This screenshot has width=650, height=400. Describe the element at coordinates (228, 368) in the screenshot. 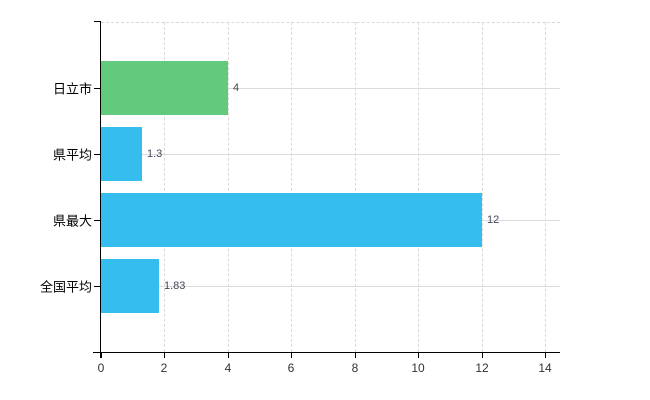

I see `x-axis-tick-label: 4` at that location.